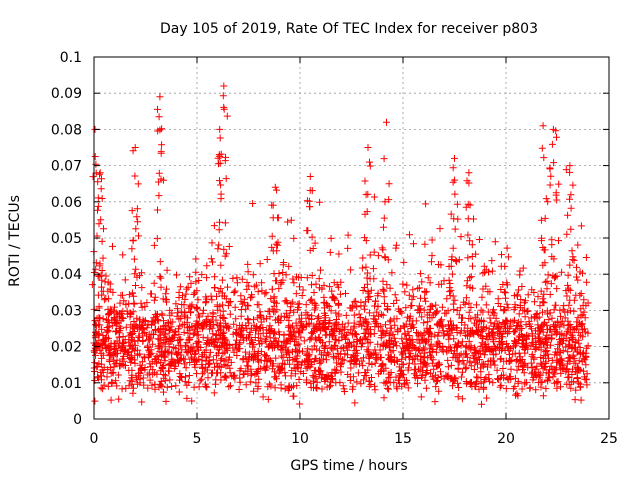 The height and width of the screenshot is (480, 640). What do you see at coordinates (348, 466) in the screenshot?
I see `x-axis-label: GPS time / hours` at bounding box center [348, 466].